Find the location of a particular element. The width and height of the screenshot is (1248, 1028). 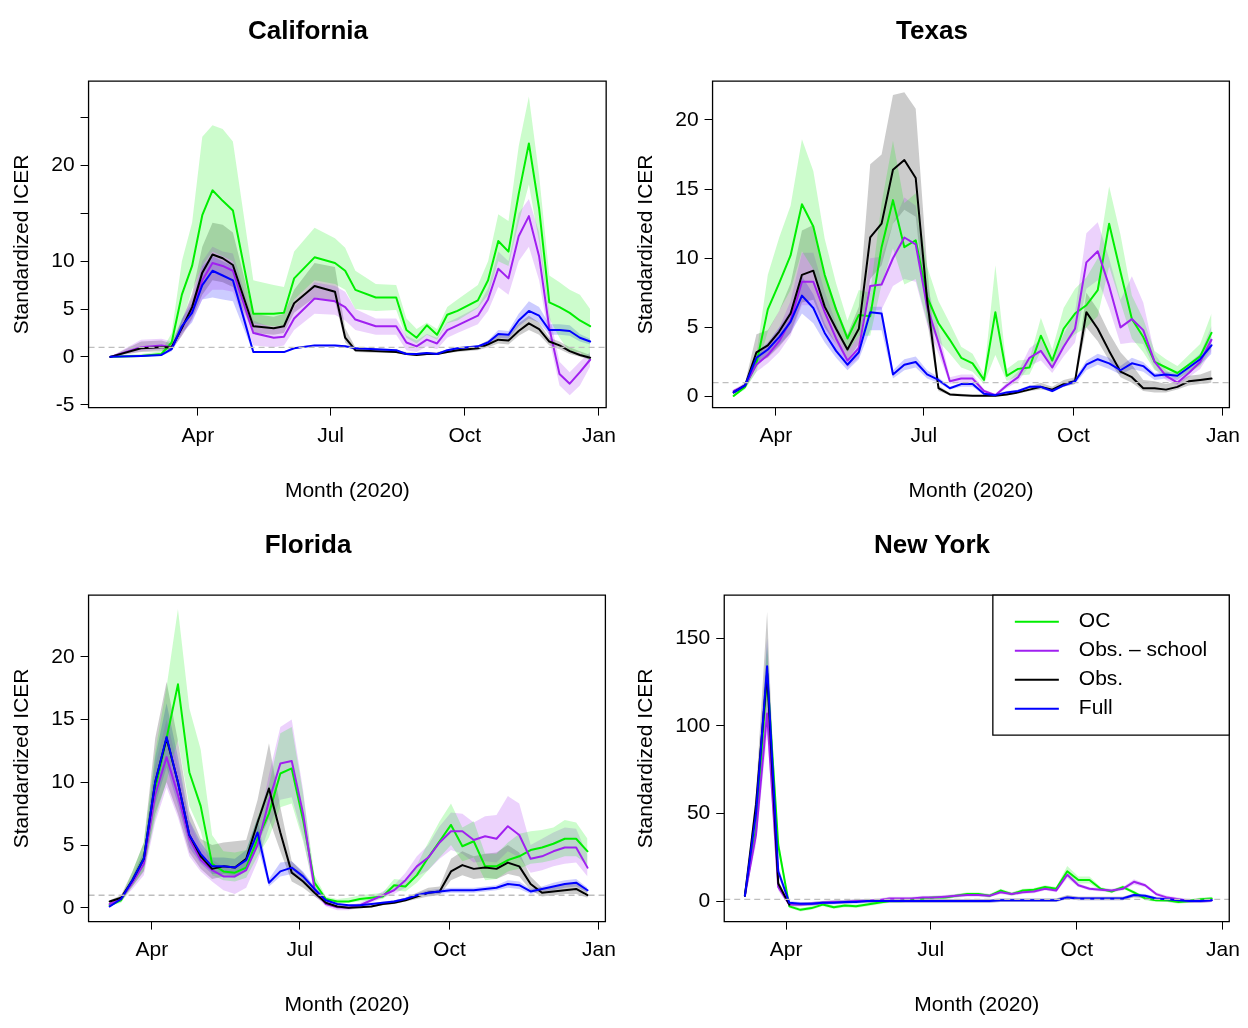

y-tick-label: 100 is located at coordinates (693, 724).